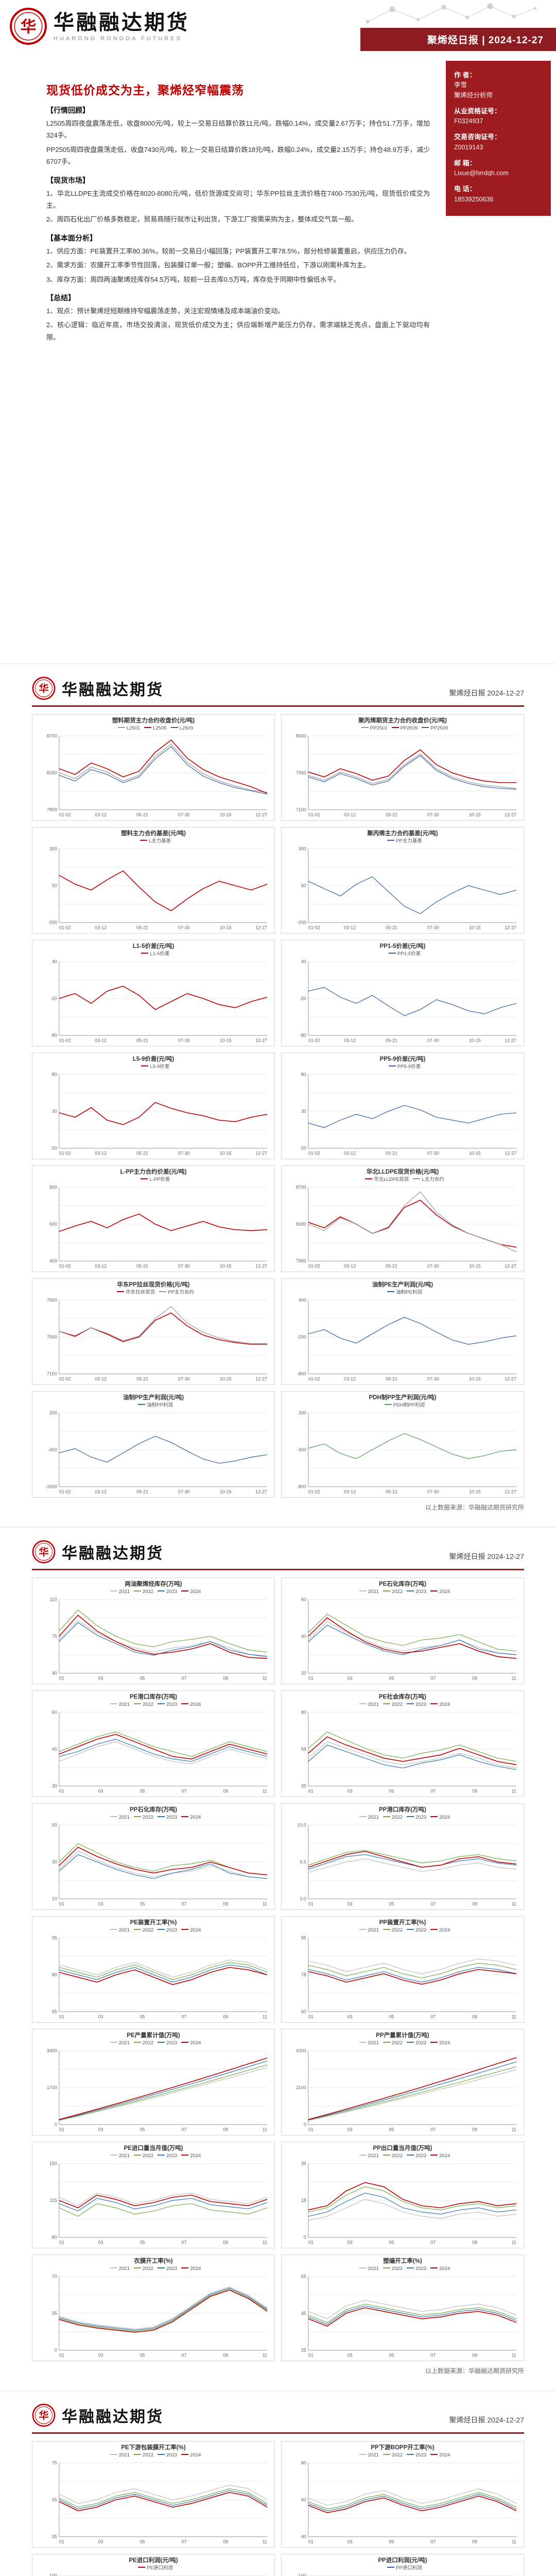 Image resolution: width=556 pixels, height=2576 pixels. I want to click on page-header-right: 聚烯烃日报 2024-12-27, so click(486, 2420).